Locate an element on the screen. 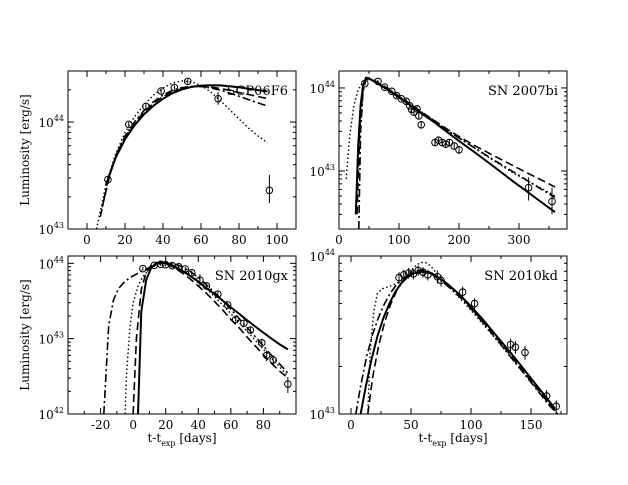 The height and width of the screenshot is (485, 628). y-tick-label: 1042 is located at coordinates (51, 414).